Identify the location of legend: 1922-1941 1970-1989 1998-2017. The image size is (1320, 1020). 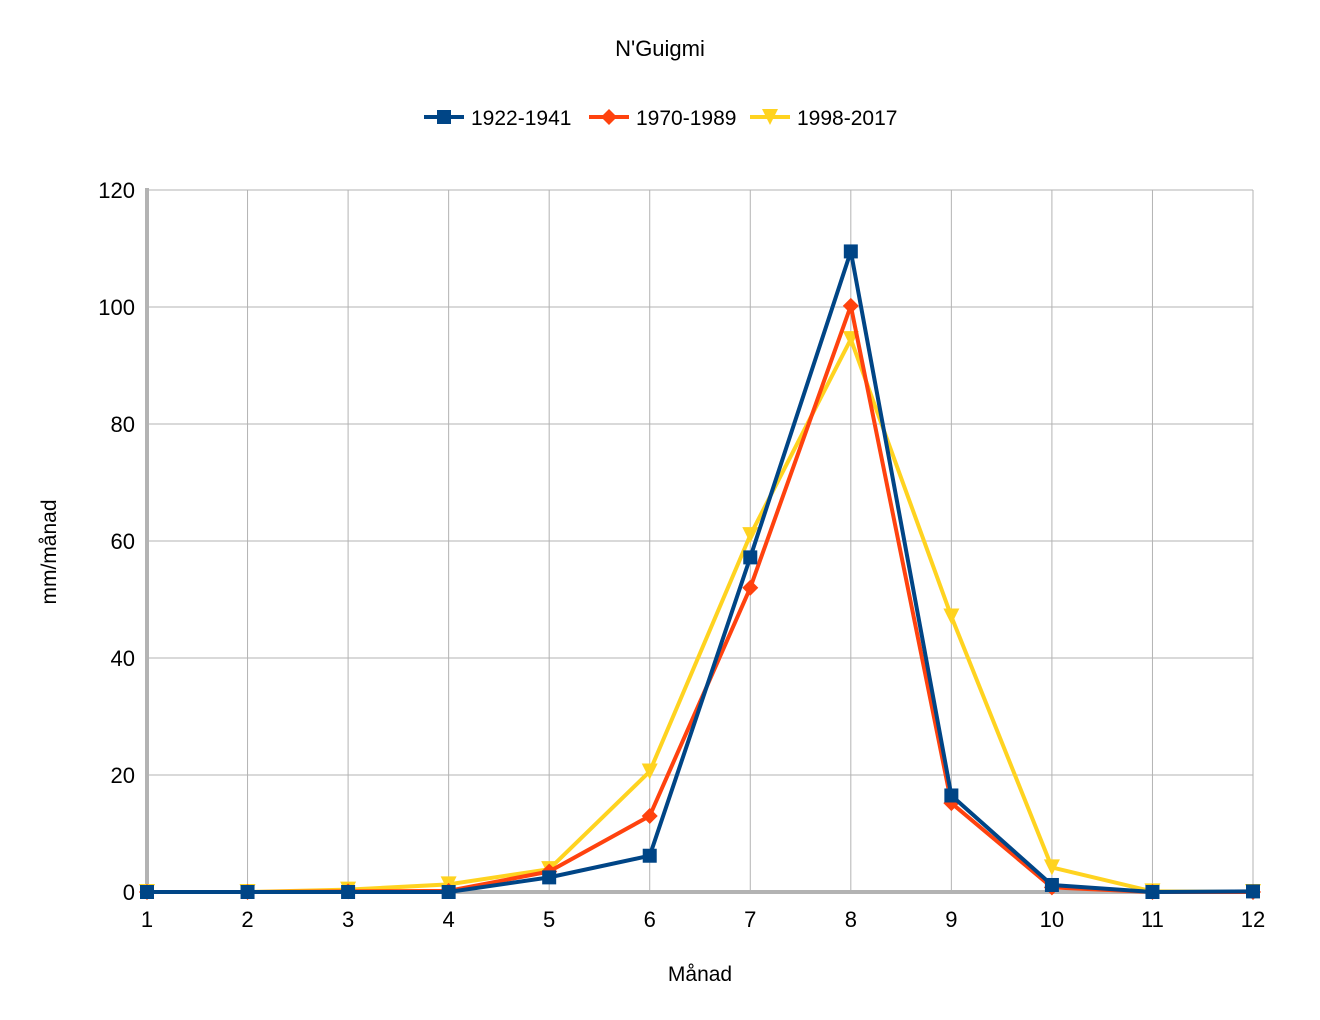
(660, 118).